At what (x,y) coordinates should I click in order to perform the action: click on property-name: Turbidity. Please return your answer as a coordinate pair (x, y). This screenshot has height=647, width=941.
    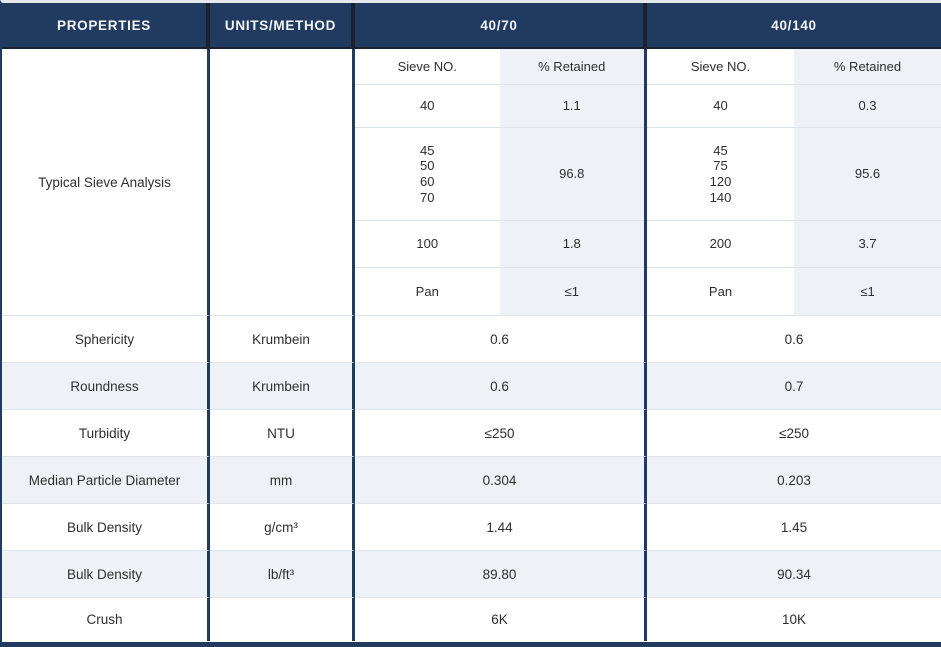
    Looking at the image, I should click on (106, 433).